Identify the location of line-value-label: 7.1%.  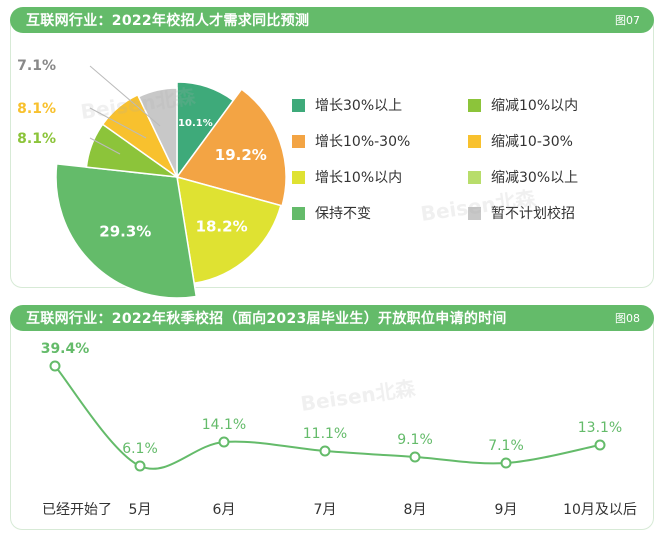
(506, 446).